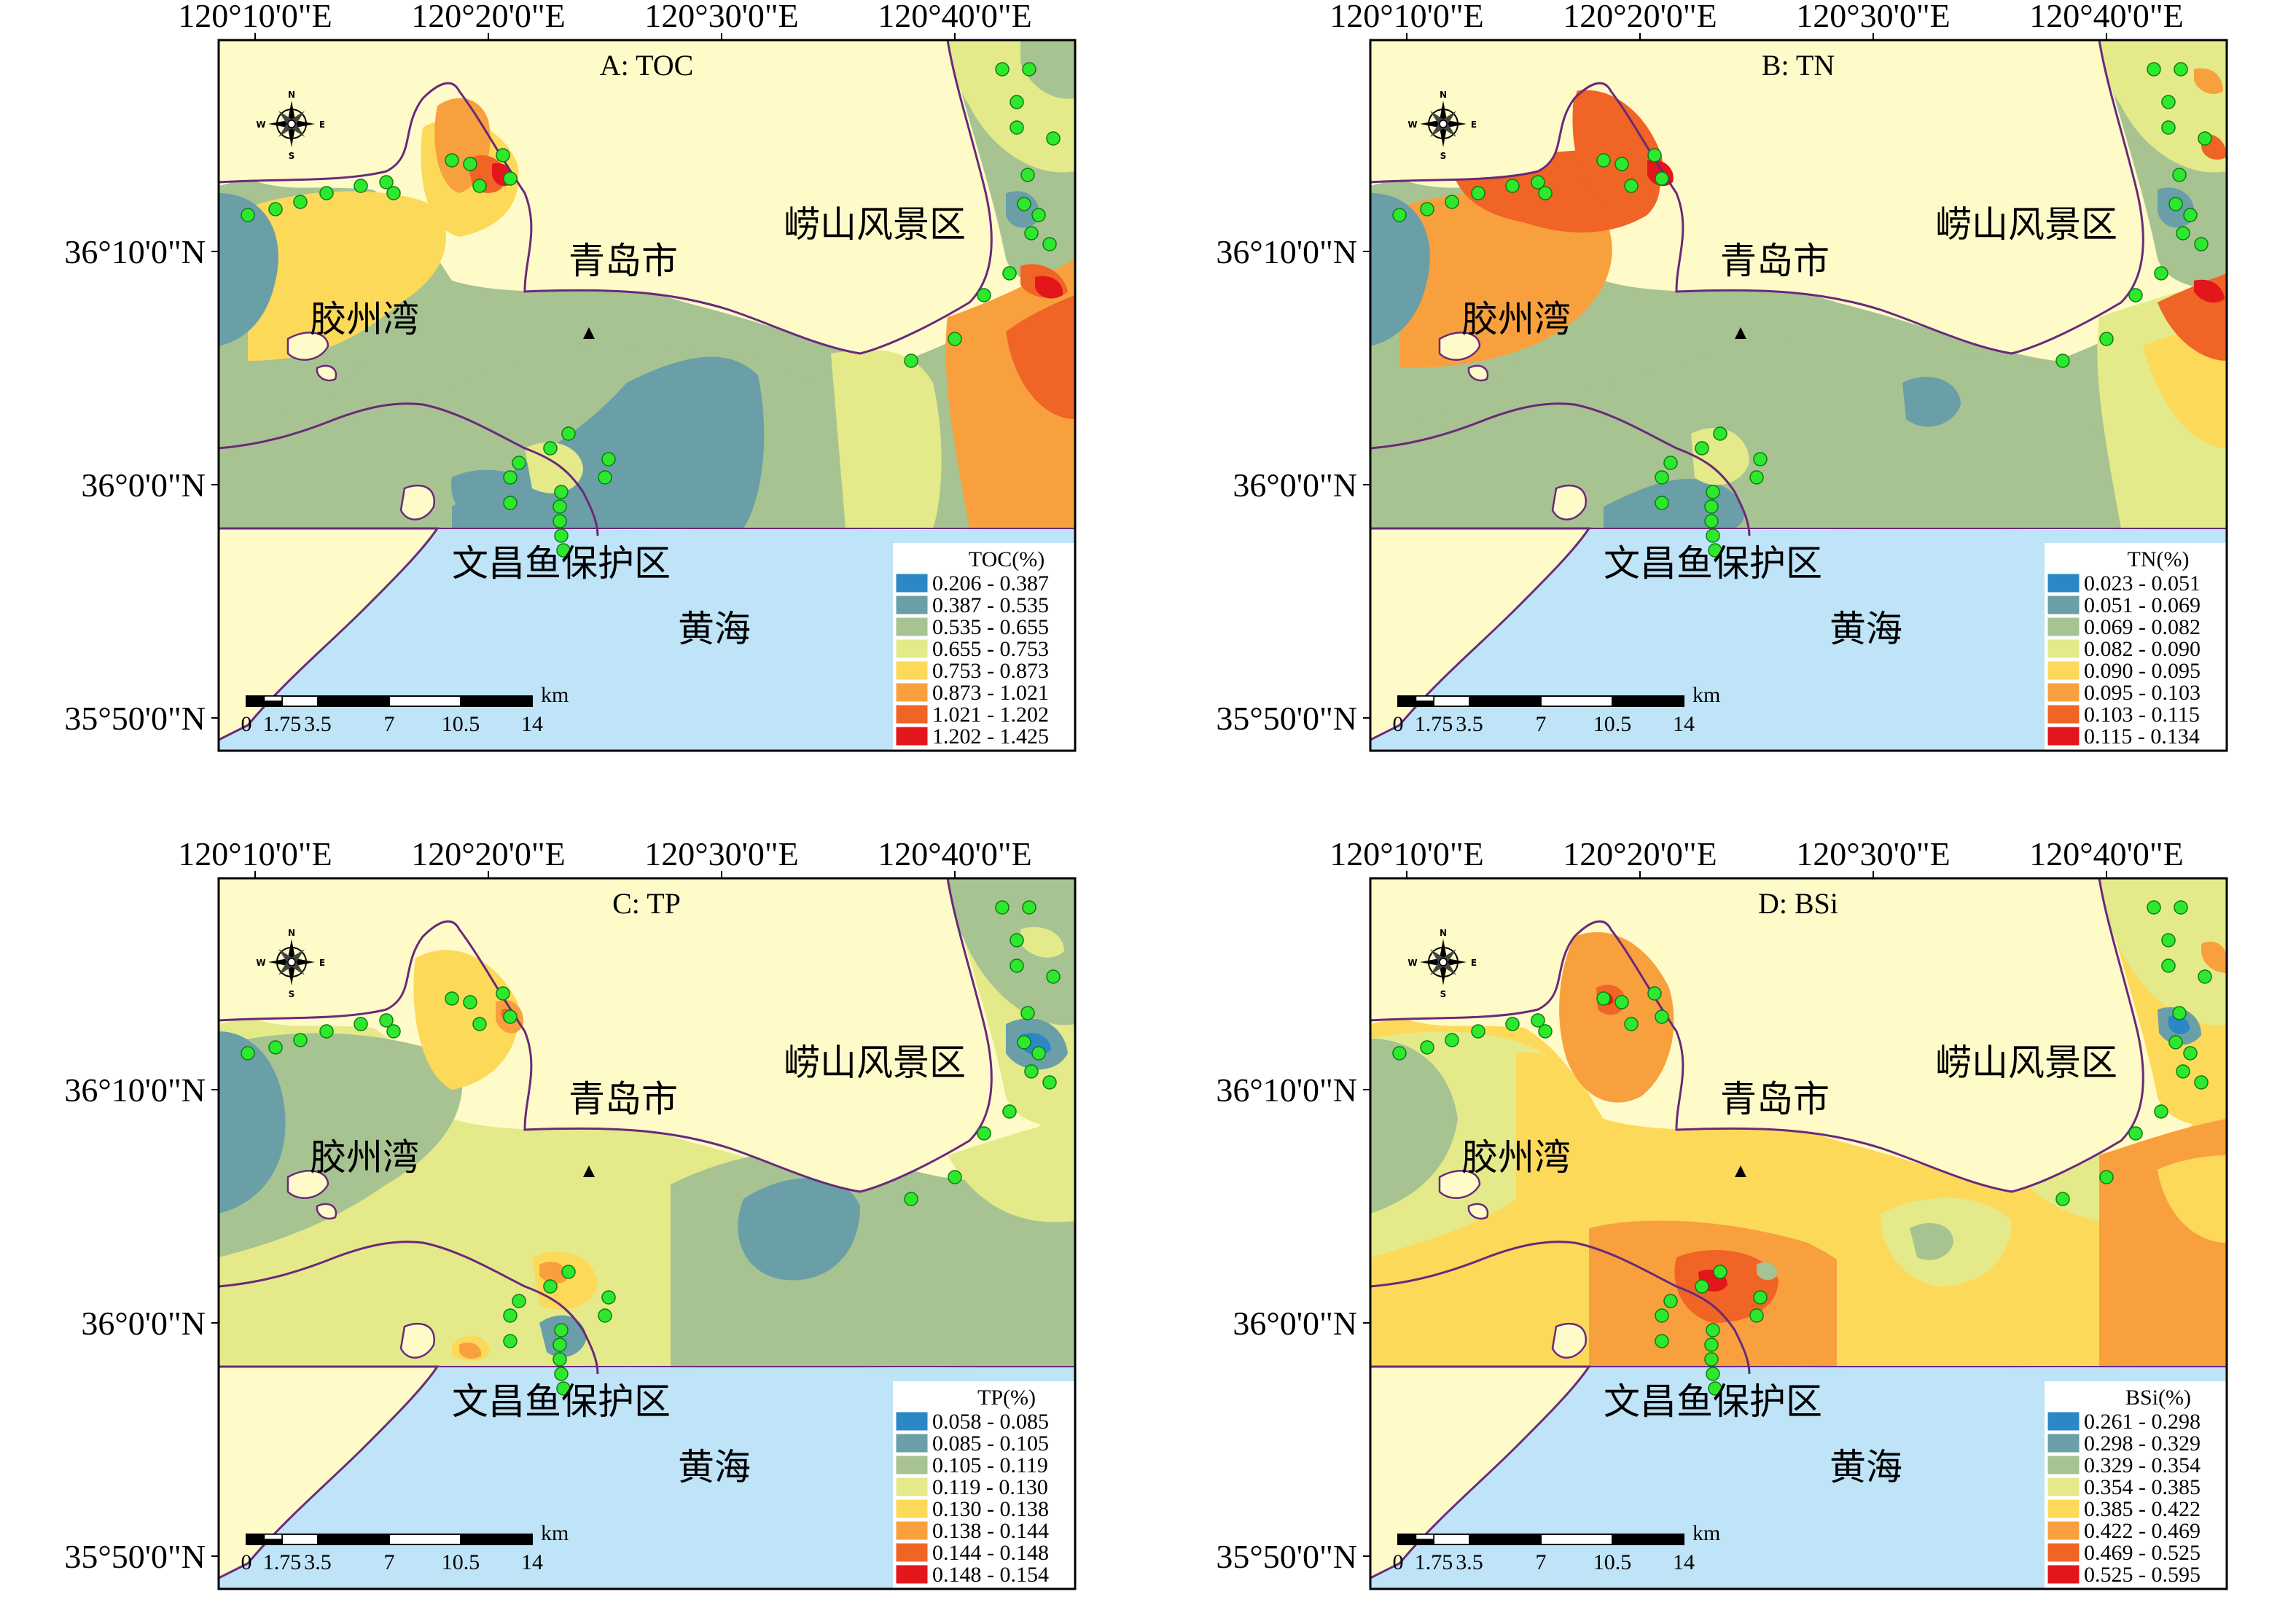 The width and height of the screenshot is (2296, 1621). What do you see at coordinates (1287, 251) in the screenshot?
I see `y-tick-label: 36°10'0"N` at bounding box center [1287, 251].